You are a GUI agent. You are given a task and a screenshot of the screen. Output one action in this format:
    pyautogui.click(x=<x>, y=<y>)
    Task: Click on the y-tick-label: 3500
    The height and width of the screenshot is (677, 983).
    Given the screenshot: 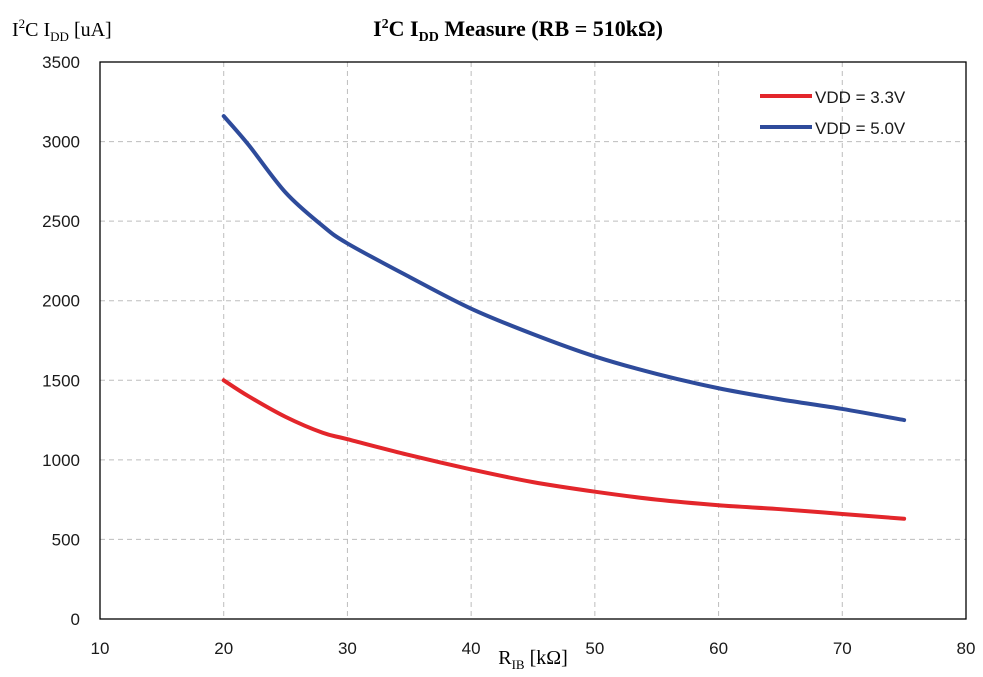 What is the action you would take?
    pyautogui.click(x=61, y=62)
    